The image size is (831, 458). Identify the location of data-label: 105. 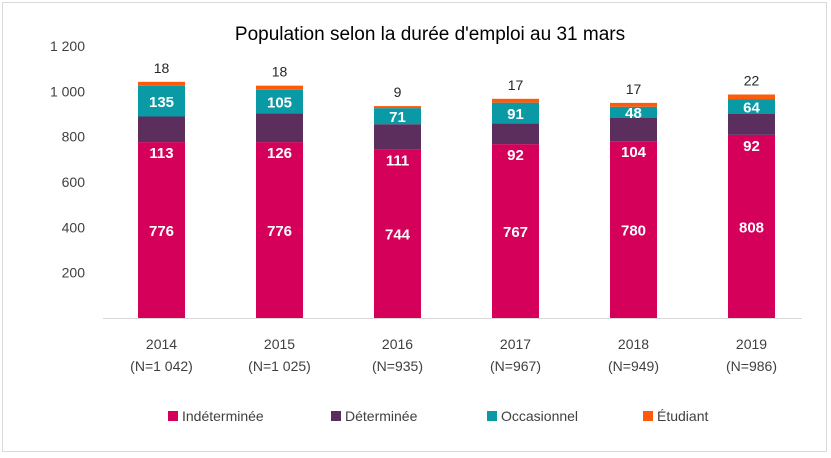
(279, 103).